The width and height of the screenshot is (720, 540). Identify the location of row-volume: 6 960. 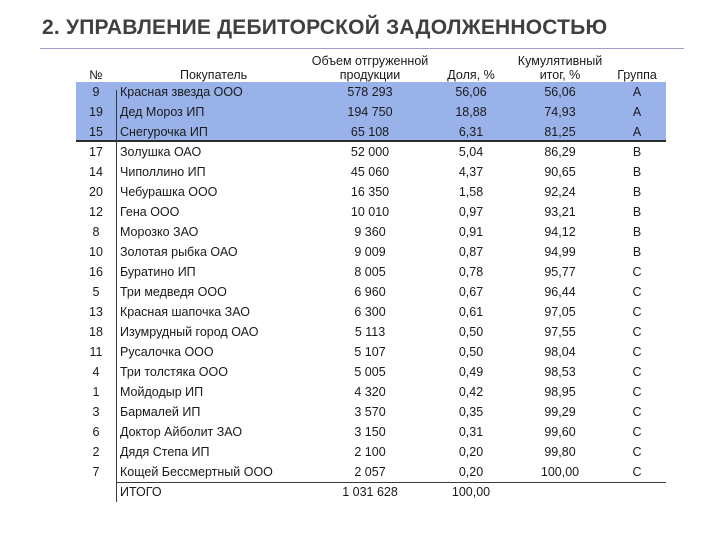
(370, 292).